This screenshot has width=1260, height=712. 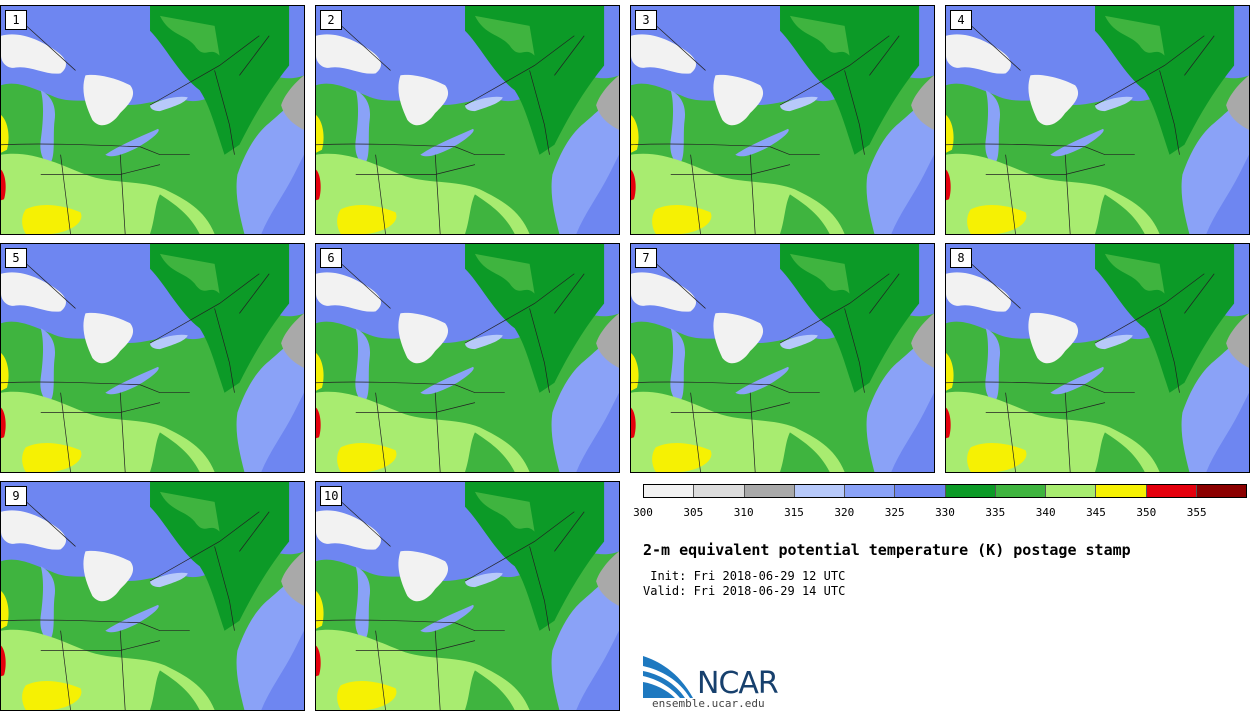 What do you see at coordinates (646, 258) in the screenshot?
I see `panel-number: 7` at bounding box center [646, 258].